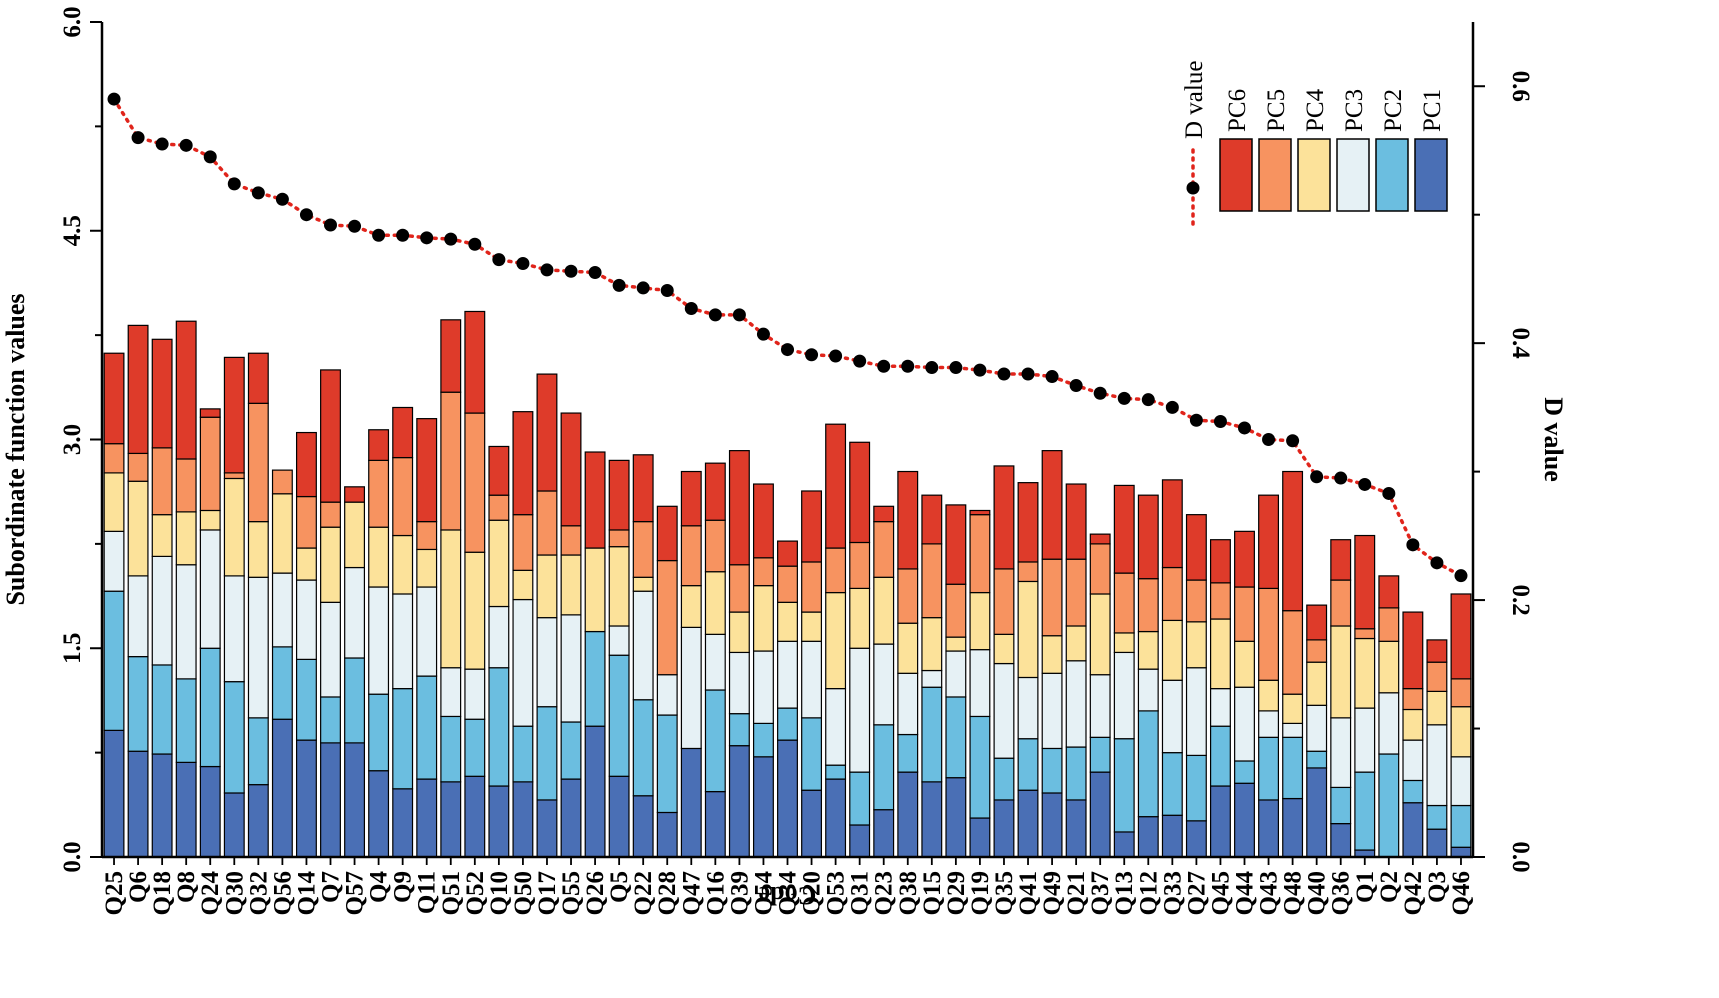  I want to click on bar-Q40-pc5, so click(1317, 651).